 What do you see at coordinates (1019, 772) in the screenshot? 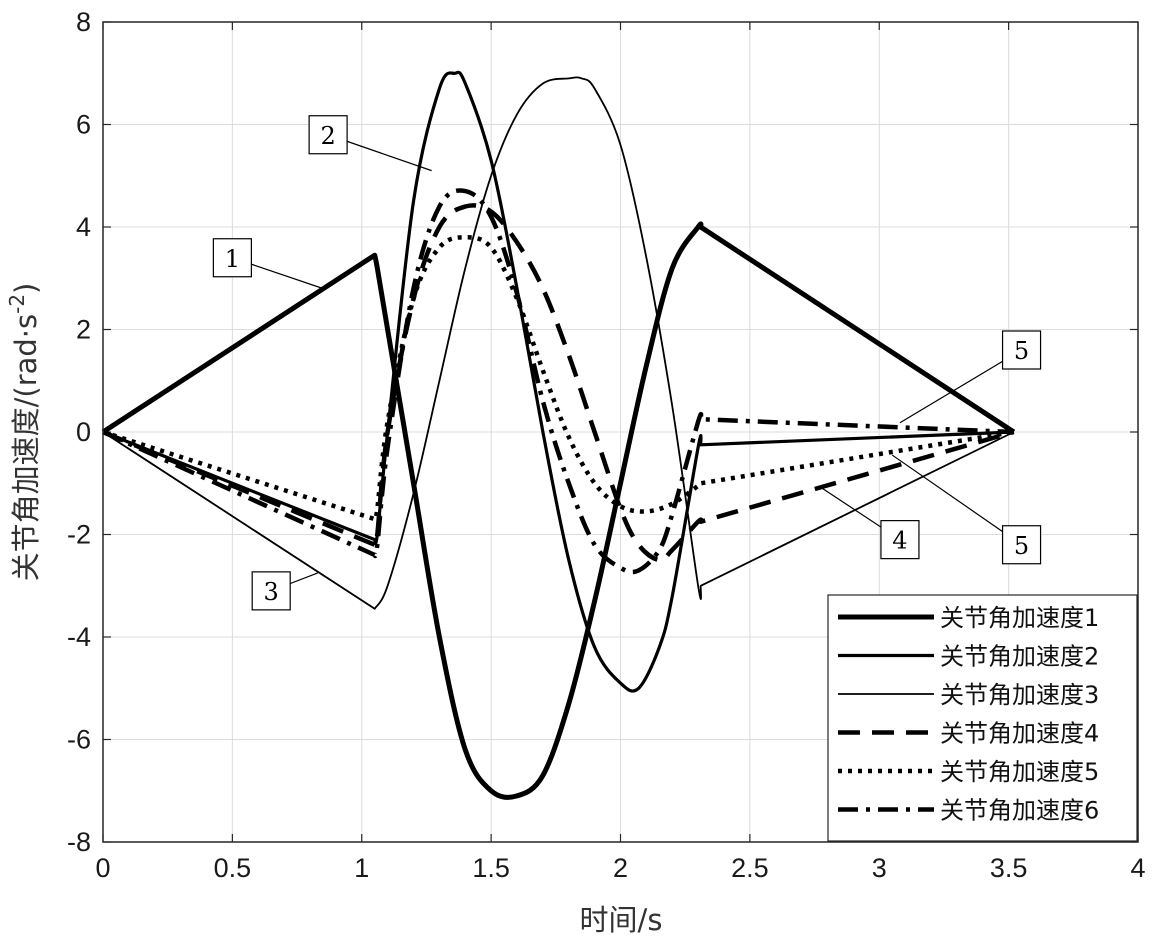
I see `legend-label-5: 关节角加速度5` at bounding box center [1019, 772].